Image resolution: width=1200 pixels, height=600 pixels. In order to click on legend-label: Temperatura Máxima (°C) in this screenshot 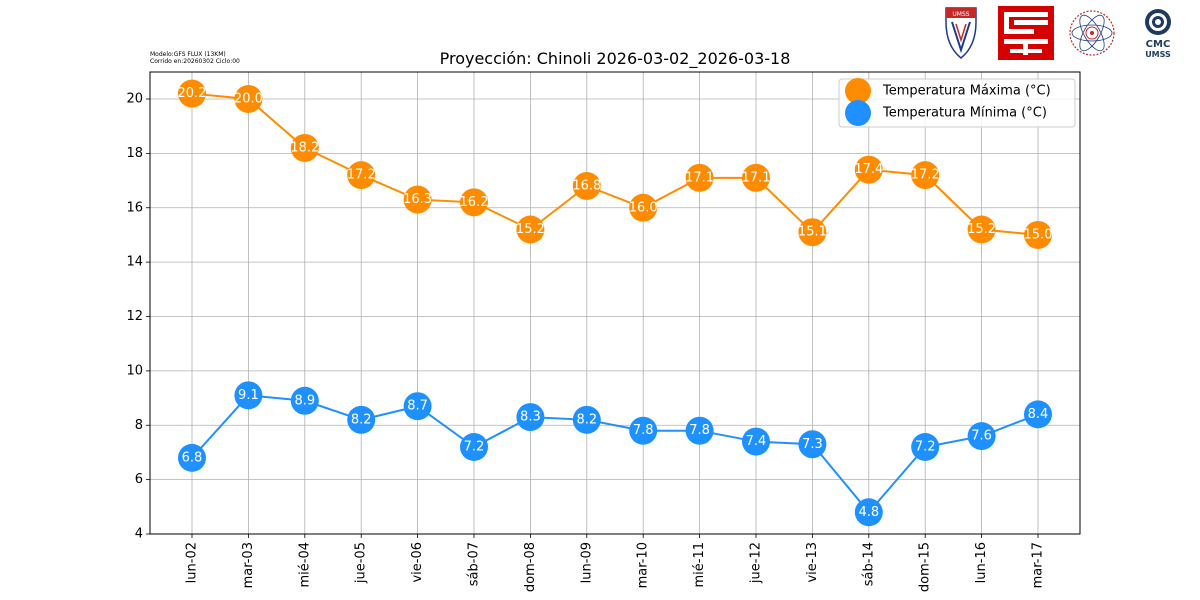, I will do `click(966, 91)`.